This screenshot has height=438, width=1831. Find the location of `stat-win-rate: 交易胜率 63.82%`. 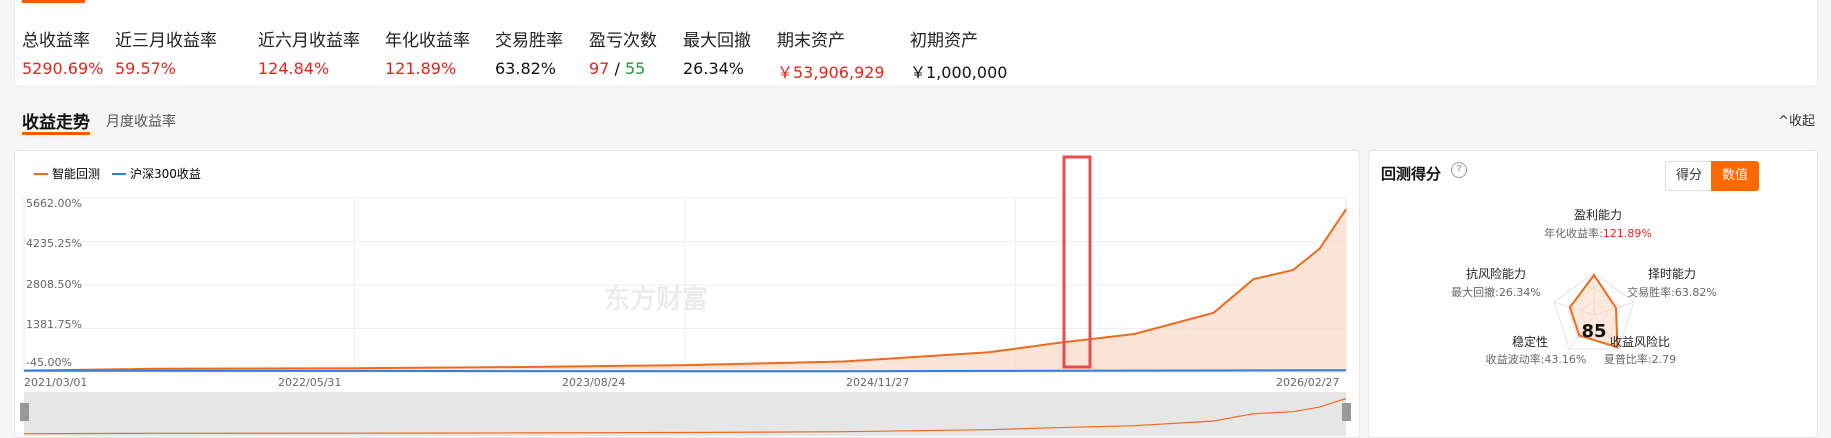

stat-win-rate: 交易胜率 63.82% is located at coordinates (529, 52).